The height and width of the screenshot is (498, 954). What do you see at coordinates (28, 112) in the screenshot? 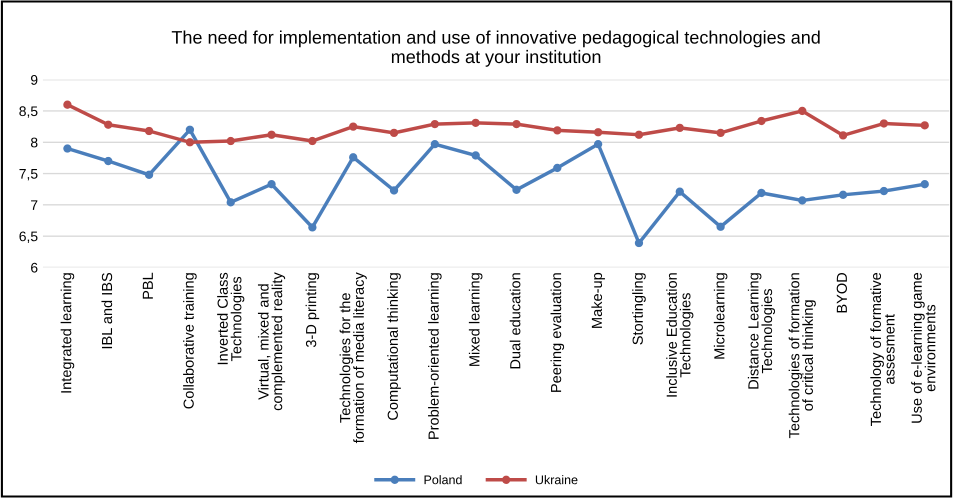
I see `y-tick-label: 8,5` at bounding box center [28, 112].